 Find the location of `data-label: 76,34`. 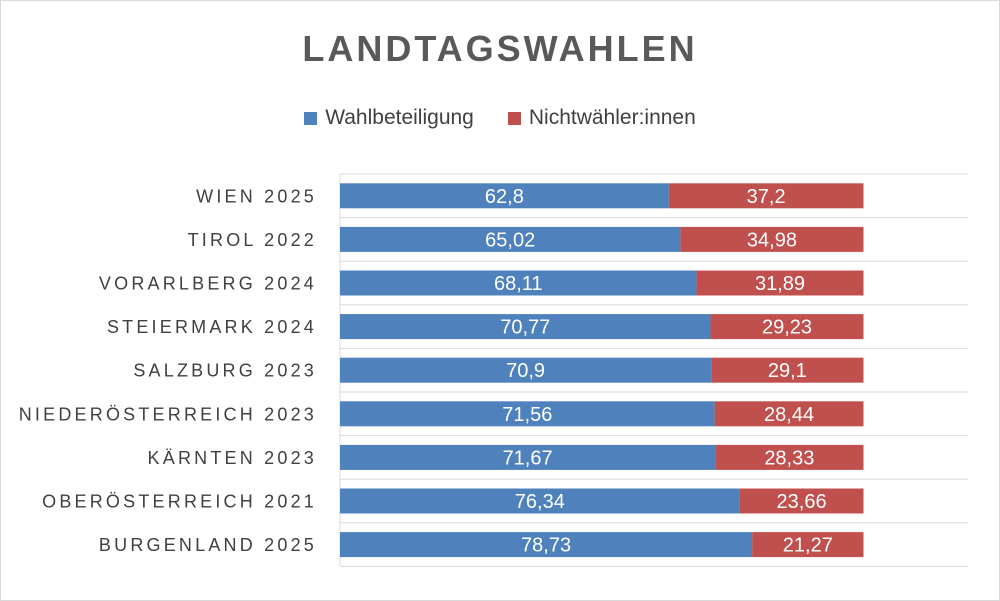

data-label: 76,34 is located at coordinates (540, 502).